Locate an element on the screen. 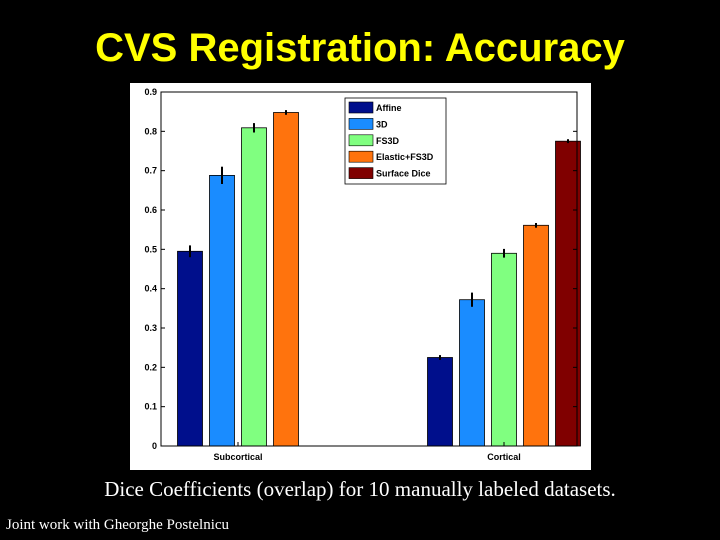  y-tick-label: 0.5 is located at coordinates (150, 249).